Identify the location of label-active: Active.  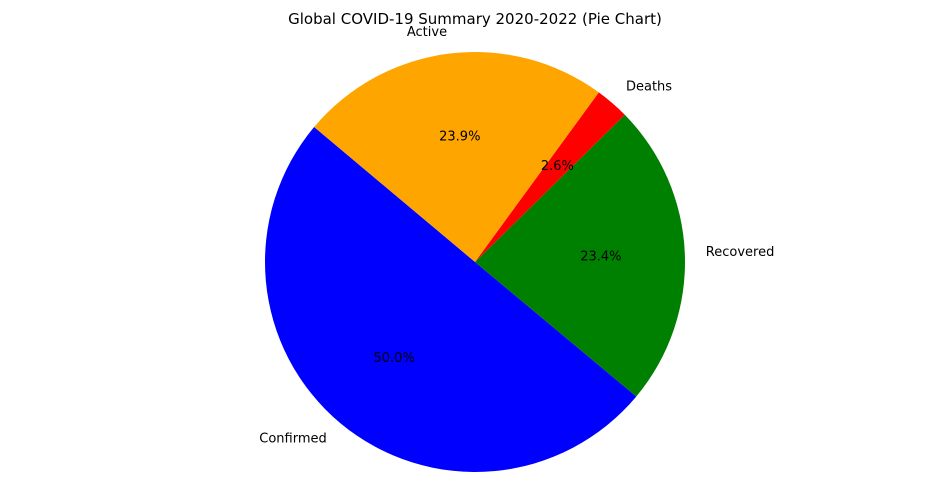
(427, 32).